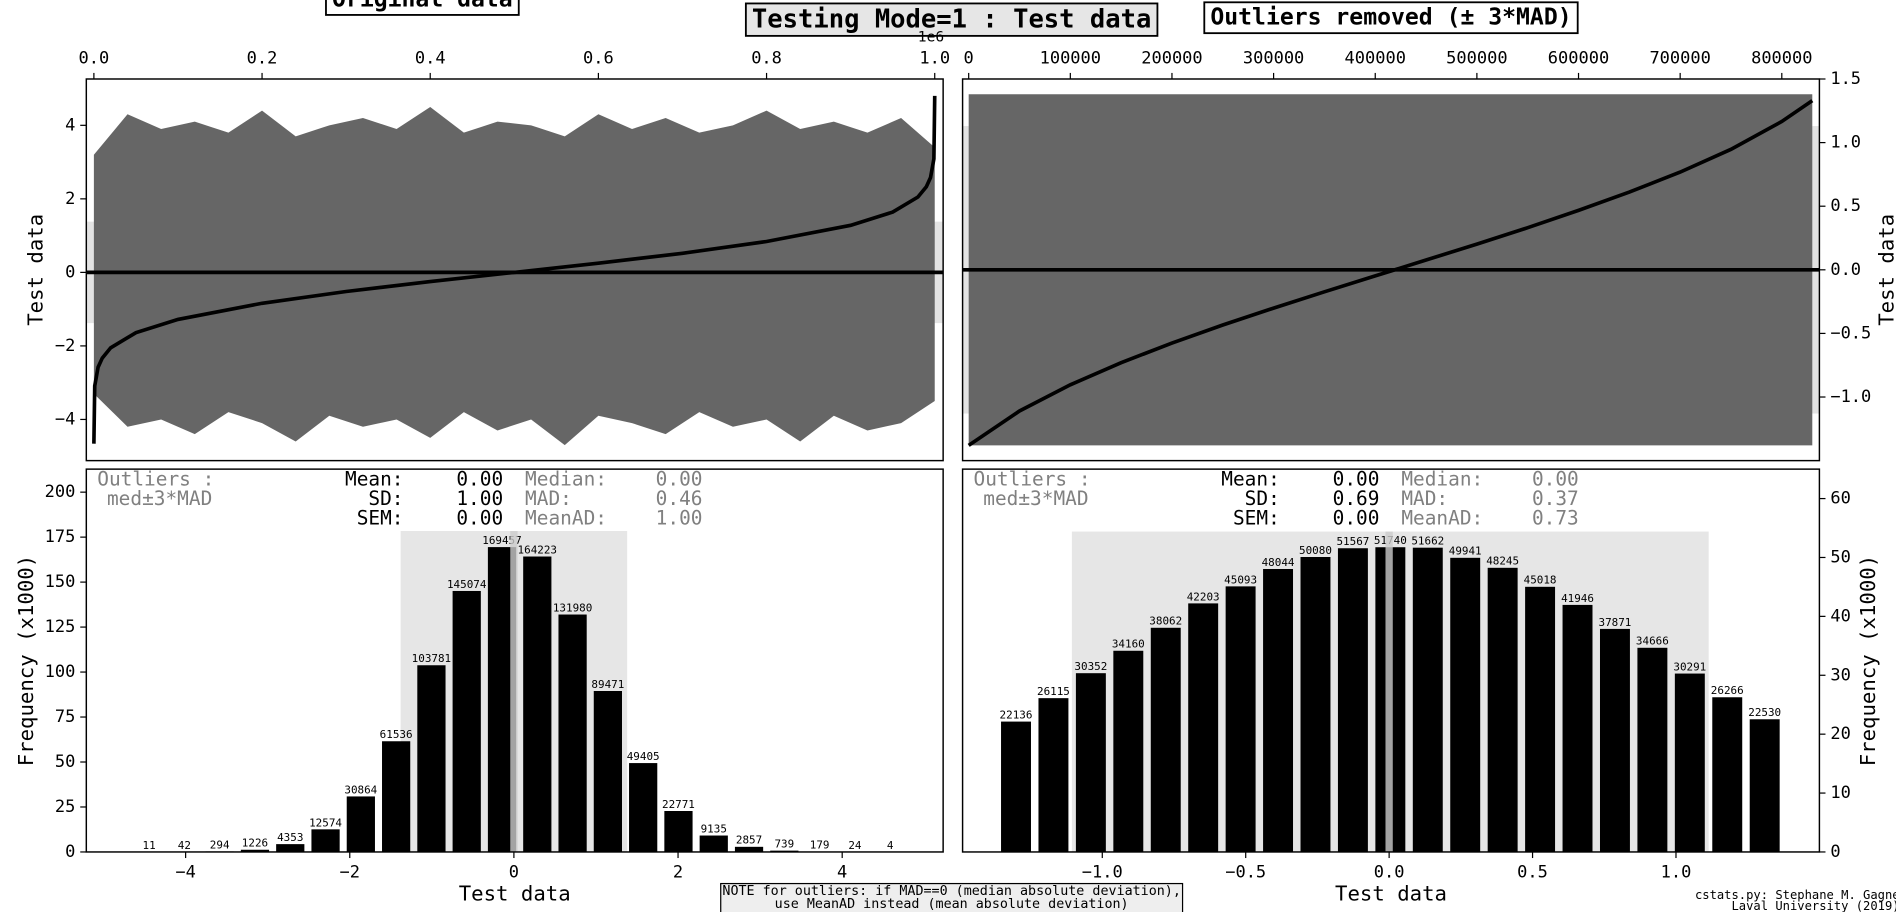 The height and width of the screenshot is (912, 1896). I want to click on x-tick-label: 0, so click(969, 58).